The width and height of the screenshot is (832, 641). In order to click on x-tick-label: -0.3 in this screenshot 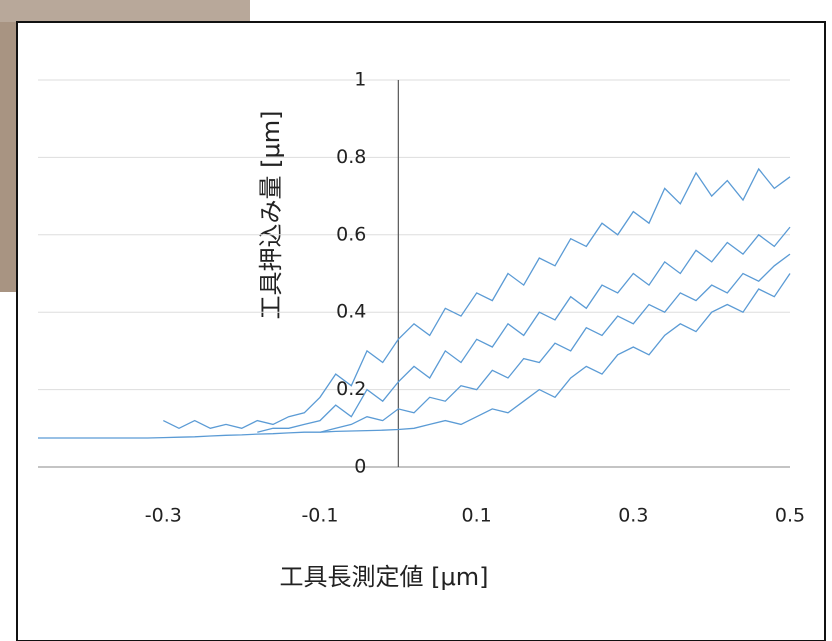, I will do `click(163, 516)`.